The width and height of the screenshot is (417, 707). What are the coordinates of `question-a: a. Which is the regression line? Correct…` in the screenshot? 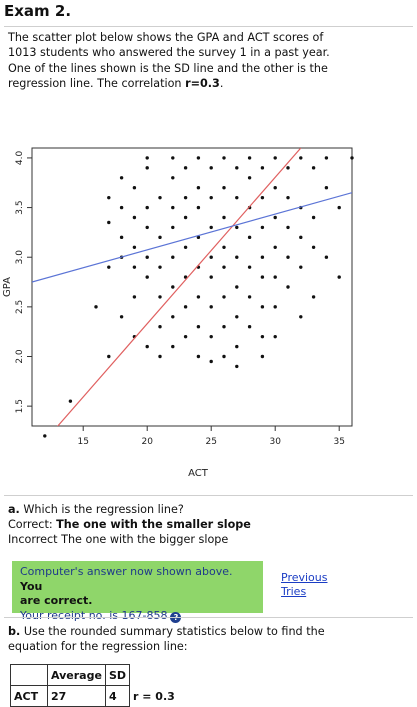 It's located at (129, 524).